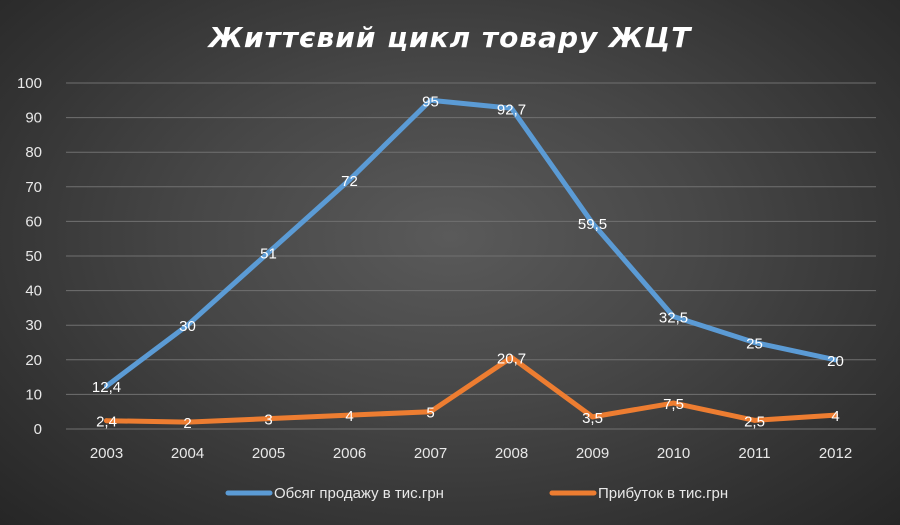 The width and height of the screenshot is (900, 525). What do you see at coordinates (187, 453) in the screenshot?
I see `x-tick-label: 2004` at bounding box center [187, 453].